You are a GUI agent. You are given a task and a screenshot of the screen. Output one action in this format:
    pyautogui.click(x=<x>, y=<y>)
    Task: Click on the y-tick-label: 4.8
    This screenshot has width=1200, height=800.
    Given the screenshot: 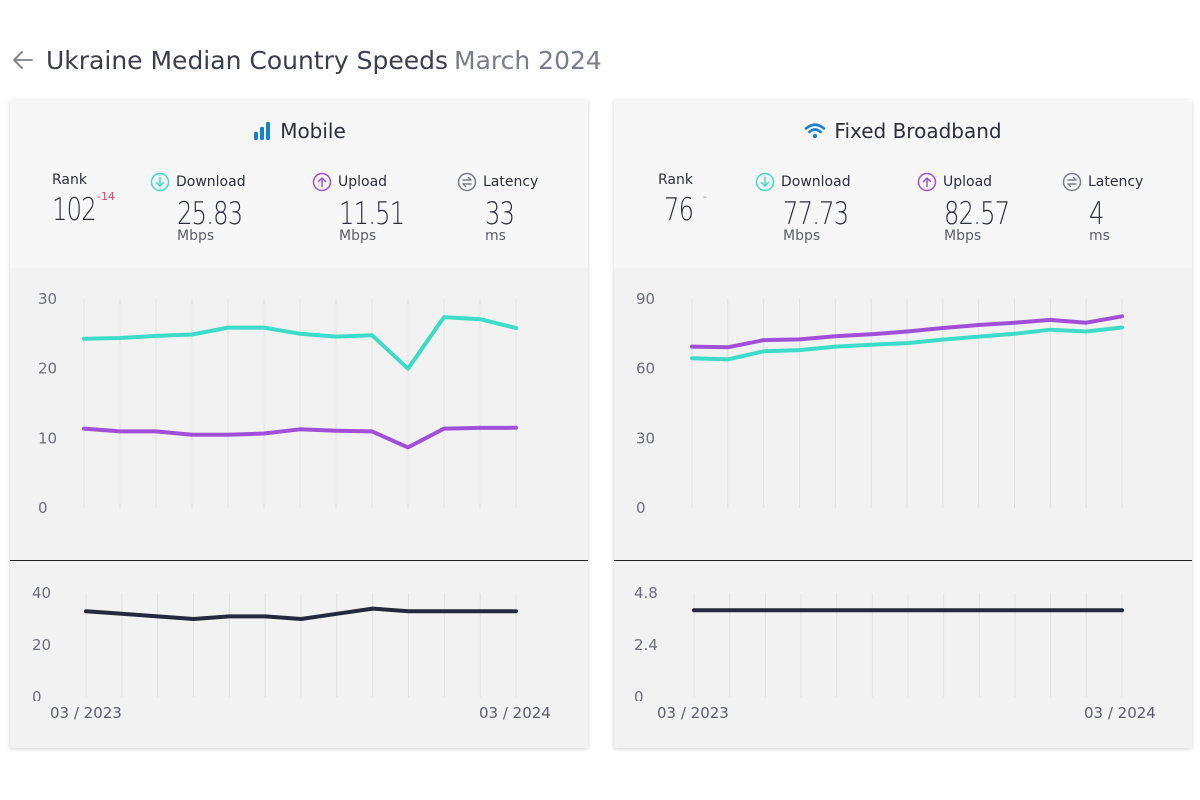 What is the action you would take?
    pyautogui.click(x=646, y=593)
    